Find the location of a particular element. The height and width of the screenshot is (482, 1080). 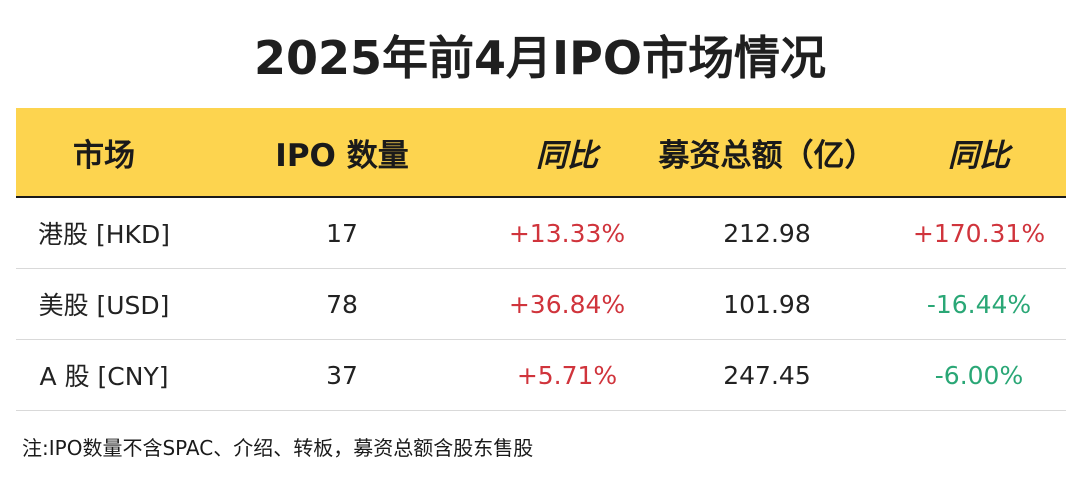

row-count-yoy: +5.71% is located at coordinates (567, 375).